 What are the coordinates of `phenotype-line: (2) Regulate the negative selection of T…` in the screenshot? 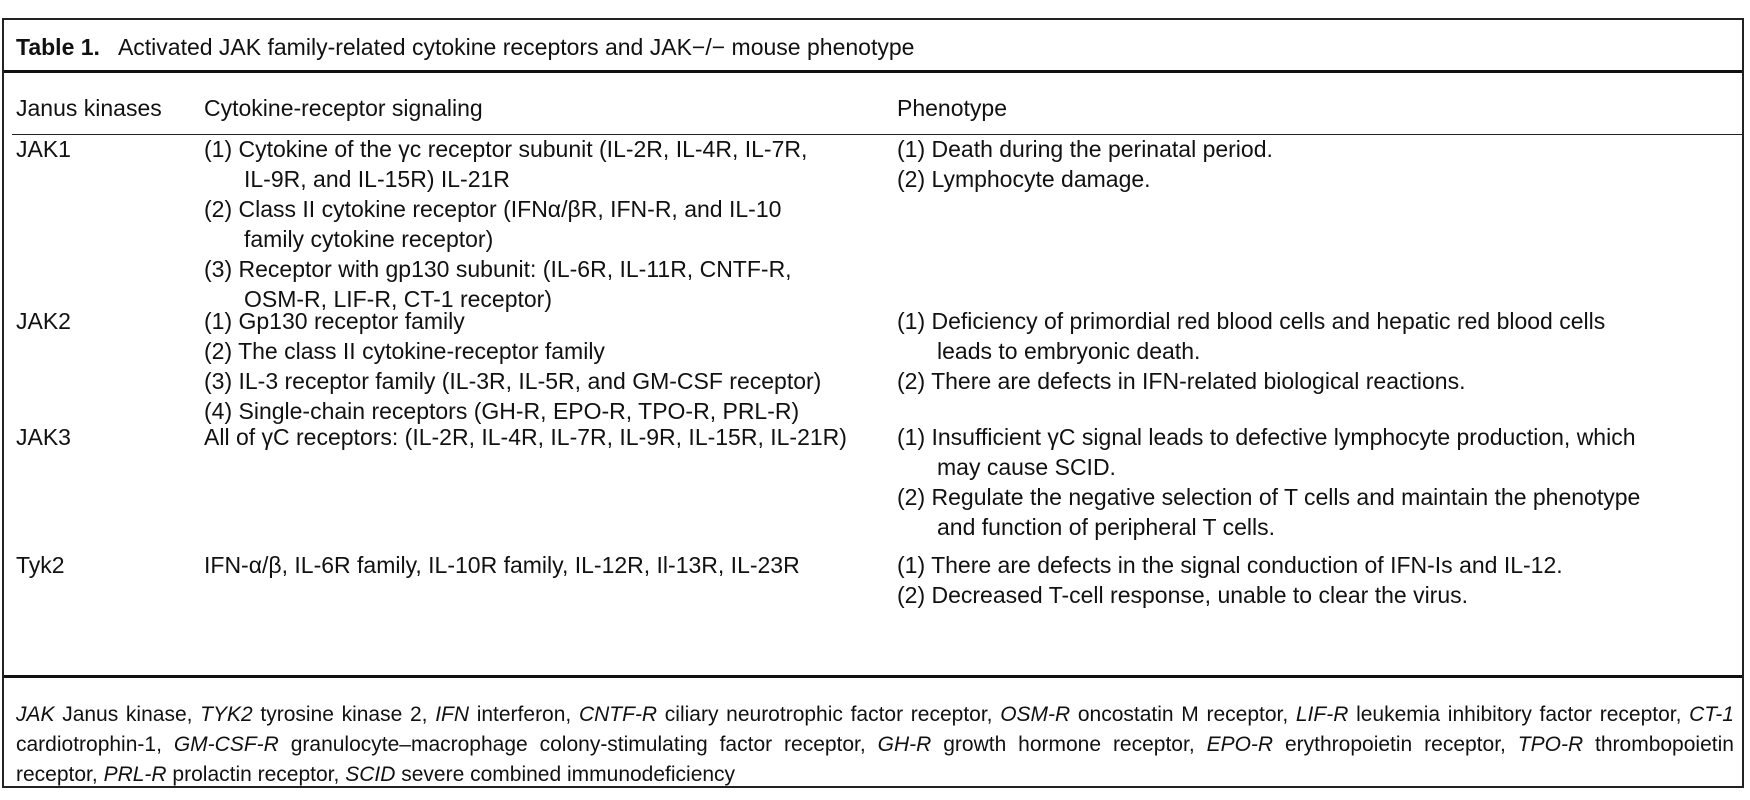 It's located at (1269, 497).